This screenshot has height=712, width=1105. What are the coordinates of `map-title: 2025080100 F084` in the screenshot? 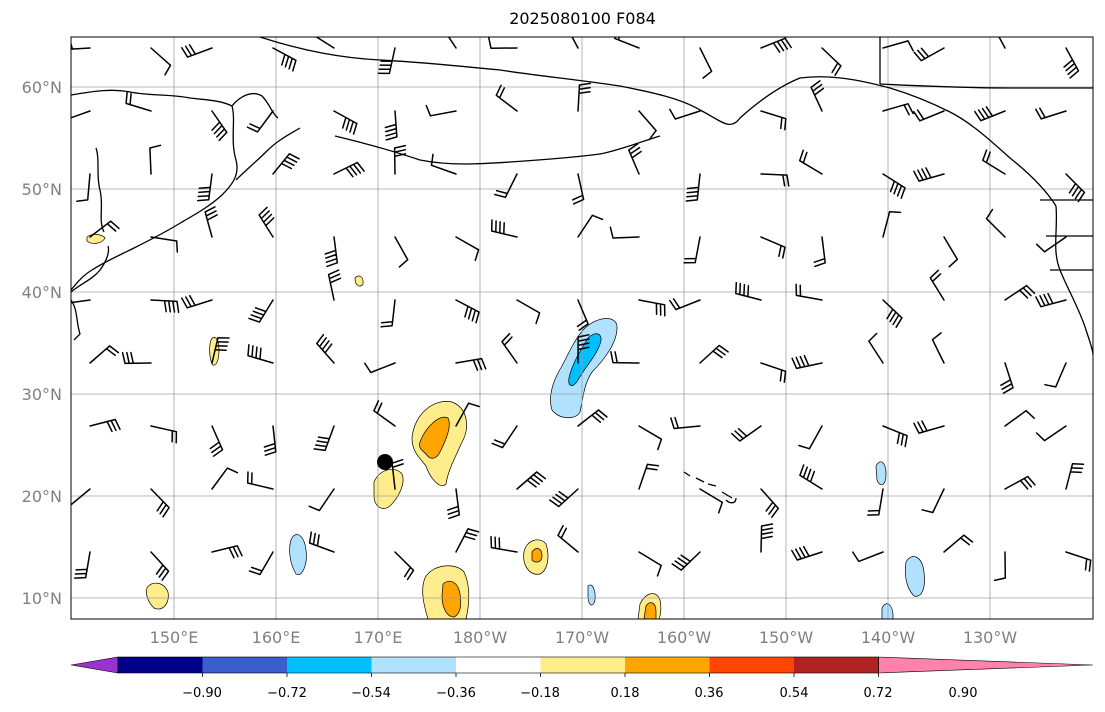 It's located at (582, 18).